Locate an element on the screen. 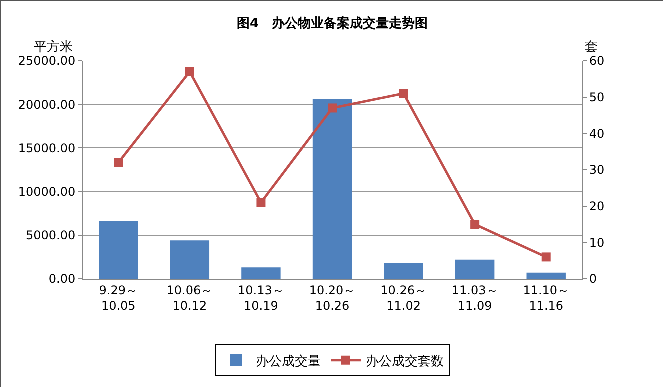 The image size is (663, 387). y2-tick-label: 60 is located at coordinates (597, 61).